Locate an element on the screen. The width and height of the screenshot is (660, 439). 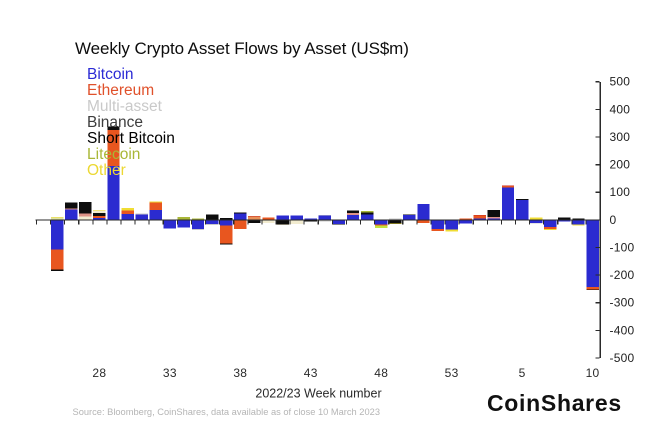
svg-text: 10 is located at coordinates (593, 373).